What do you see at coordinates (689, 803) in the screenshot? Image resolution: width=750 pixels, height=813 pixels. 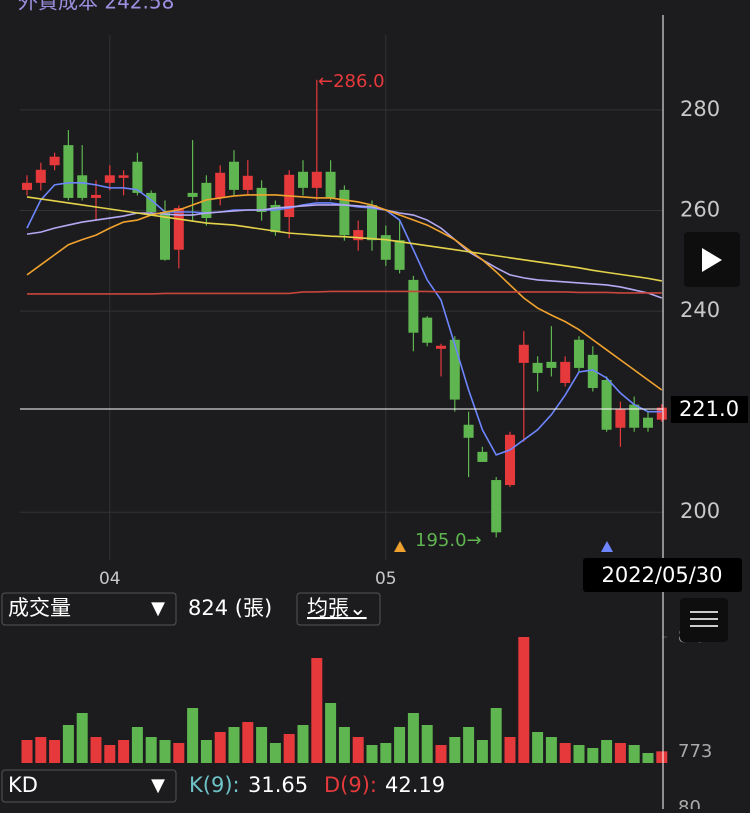 I see `kd-axis-label: 80` at bounding box center [689, 803].